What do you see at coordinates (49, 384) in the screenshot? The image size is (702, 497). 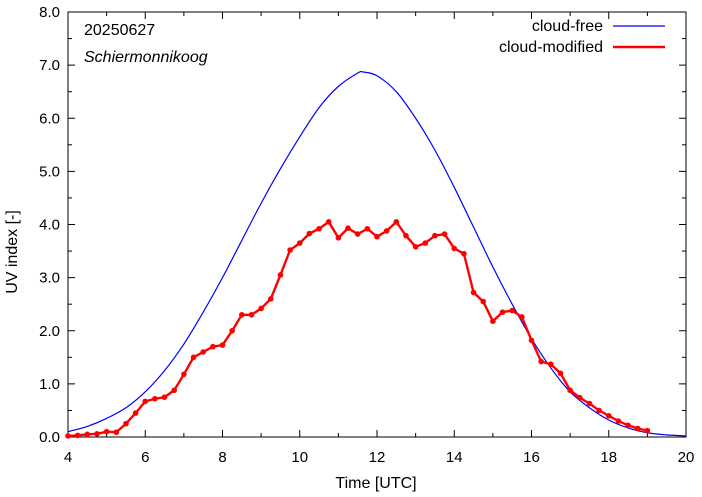 I see `y-tick-label: 1.0` at bounding box center [49, 384].